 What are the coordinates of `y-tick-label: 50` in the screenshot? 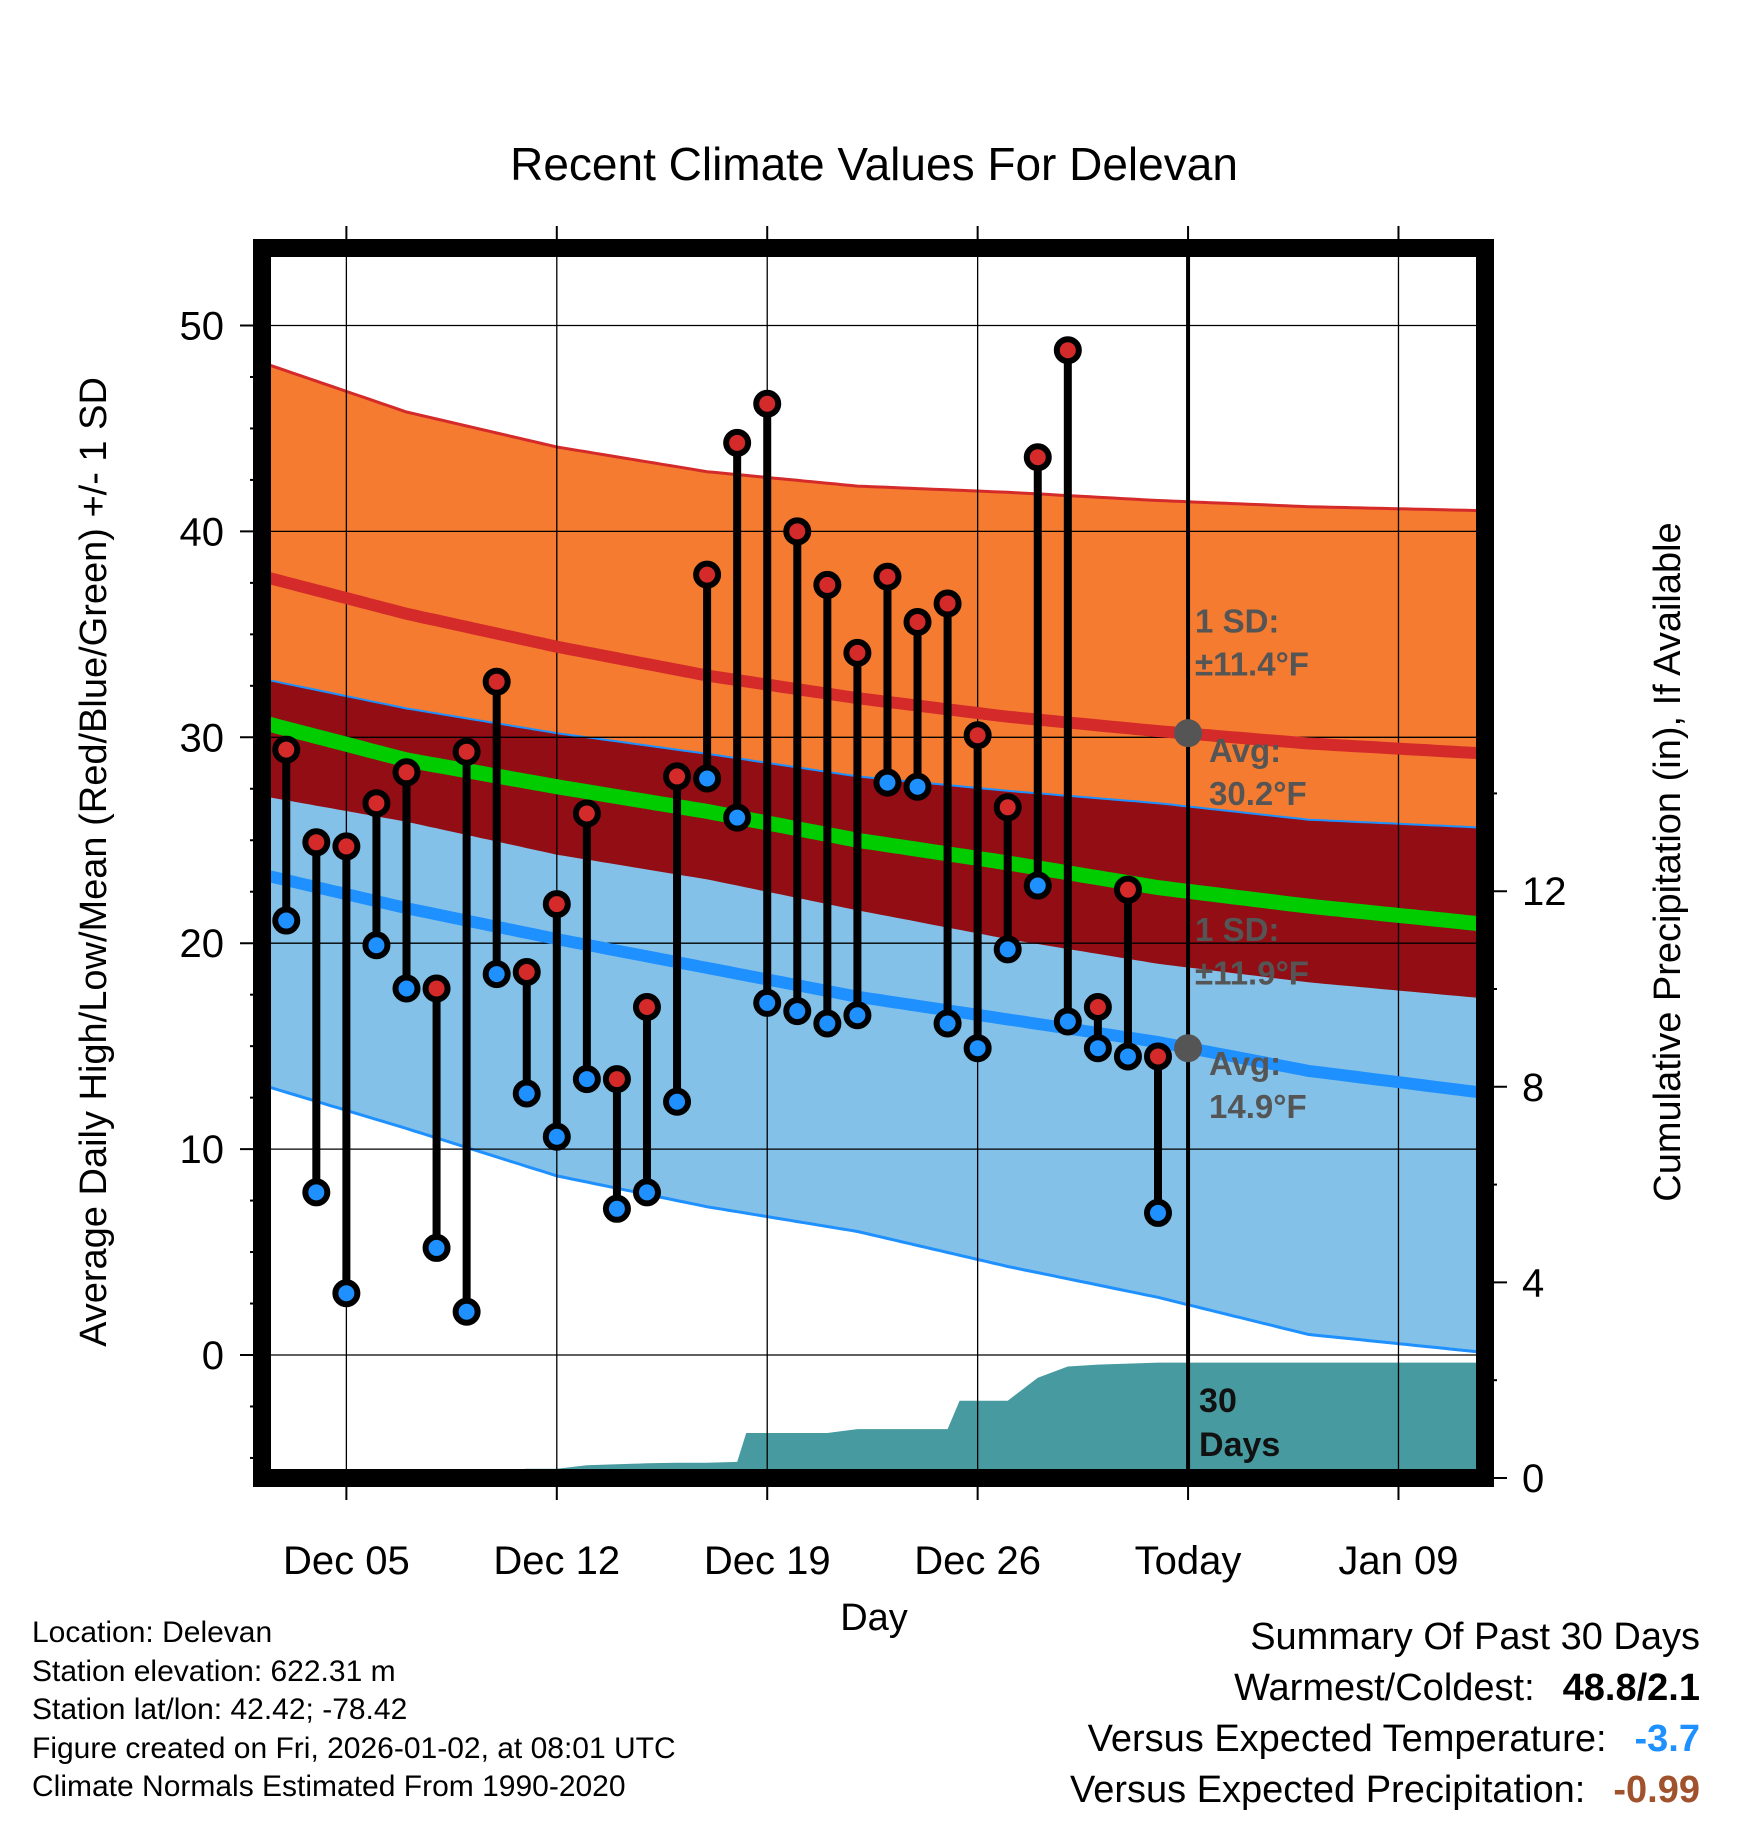 It's located at (202, 327).